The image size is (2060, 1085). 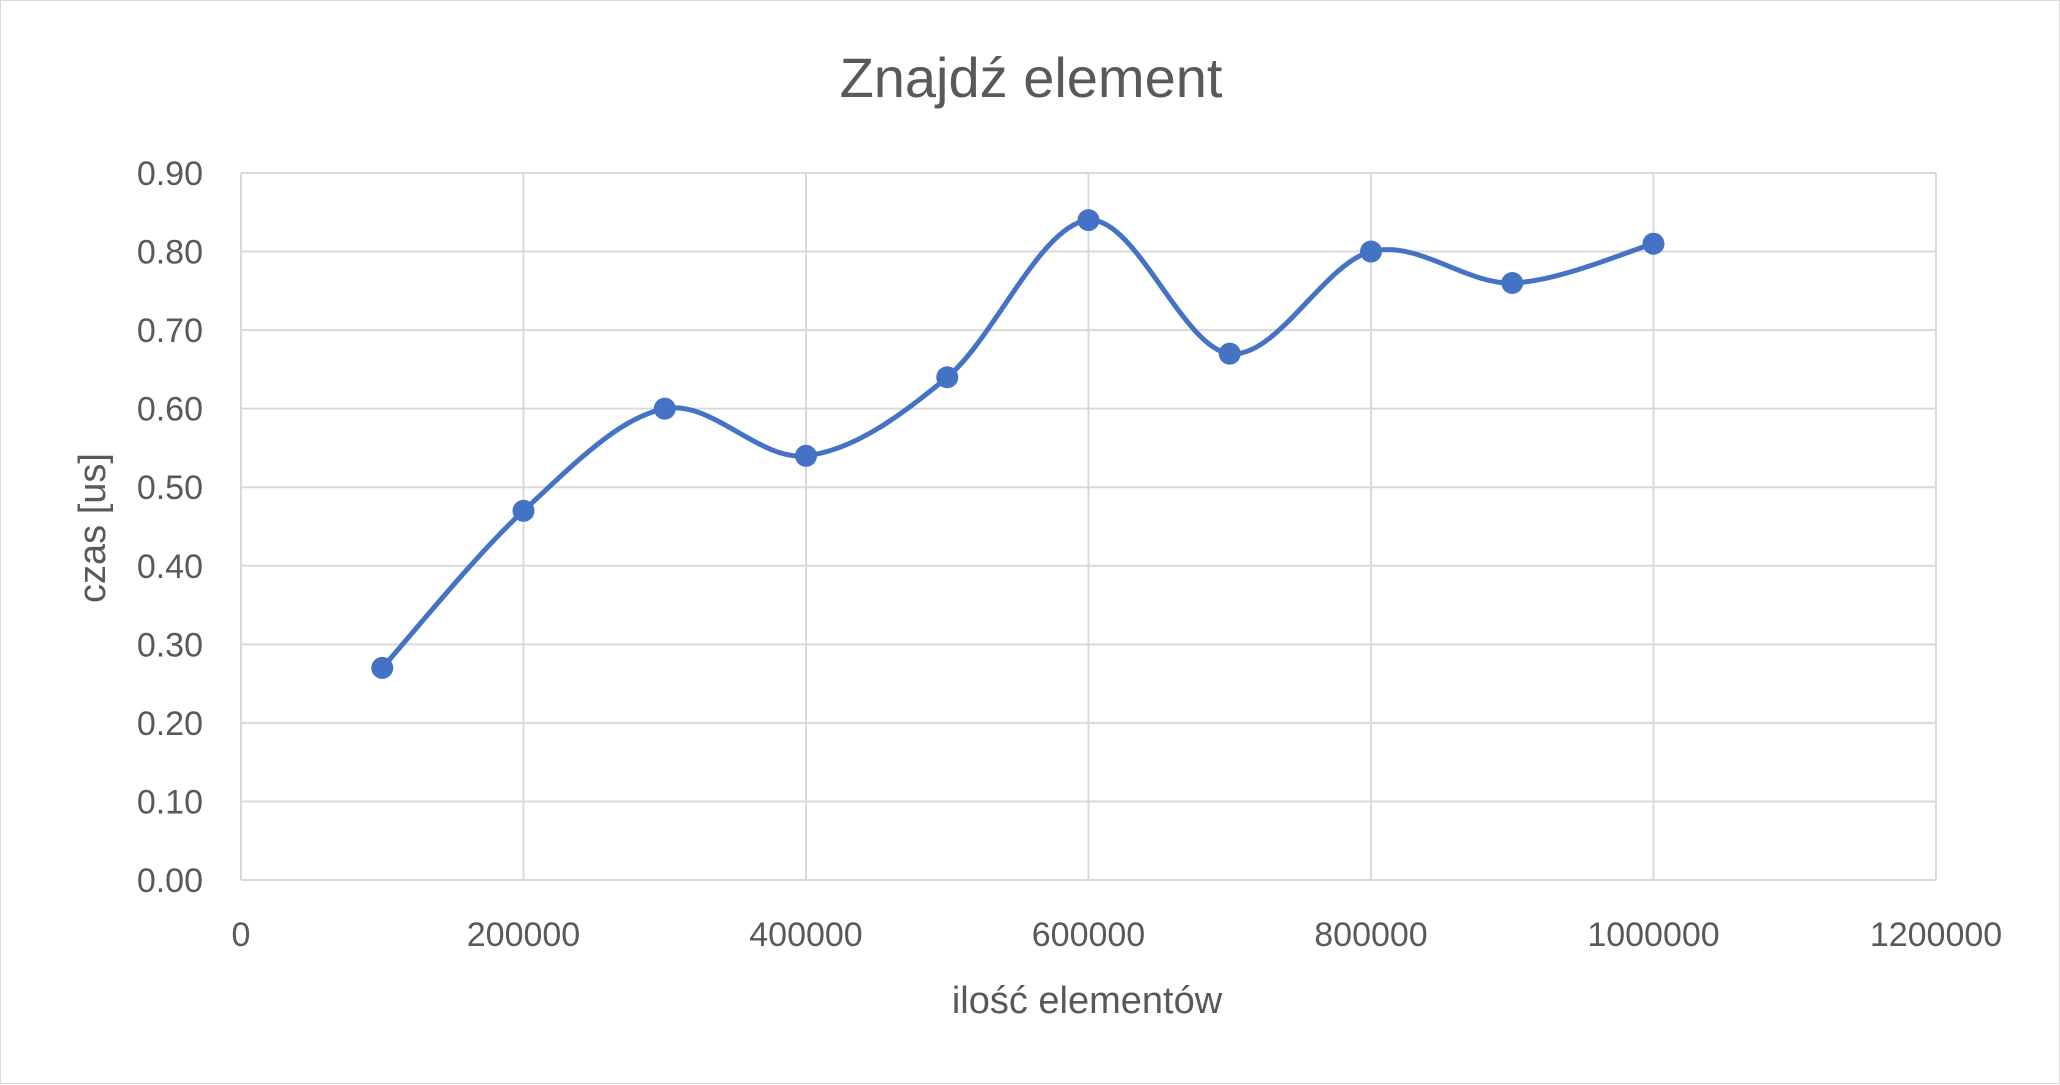 I want to click on y-tick-label: 0.40, so click(x=170, y=567).